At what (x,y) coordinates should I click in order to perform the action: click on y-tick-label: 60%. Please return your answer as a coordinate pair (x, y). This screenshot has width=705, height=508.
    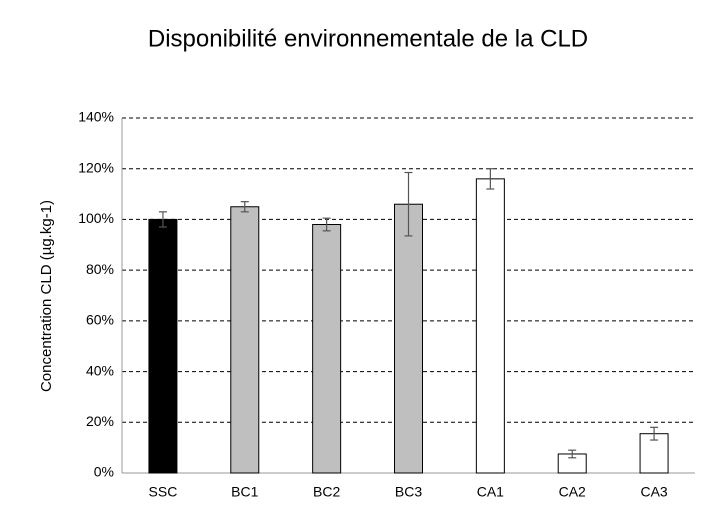
    Looking at the image, I should click on (100, 320).